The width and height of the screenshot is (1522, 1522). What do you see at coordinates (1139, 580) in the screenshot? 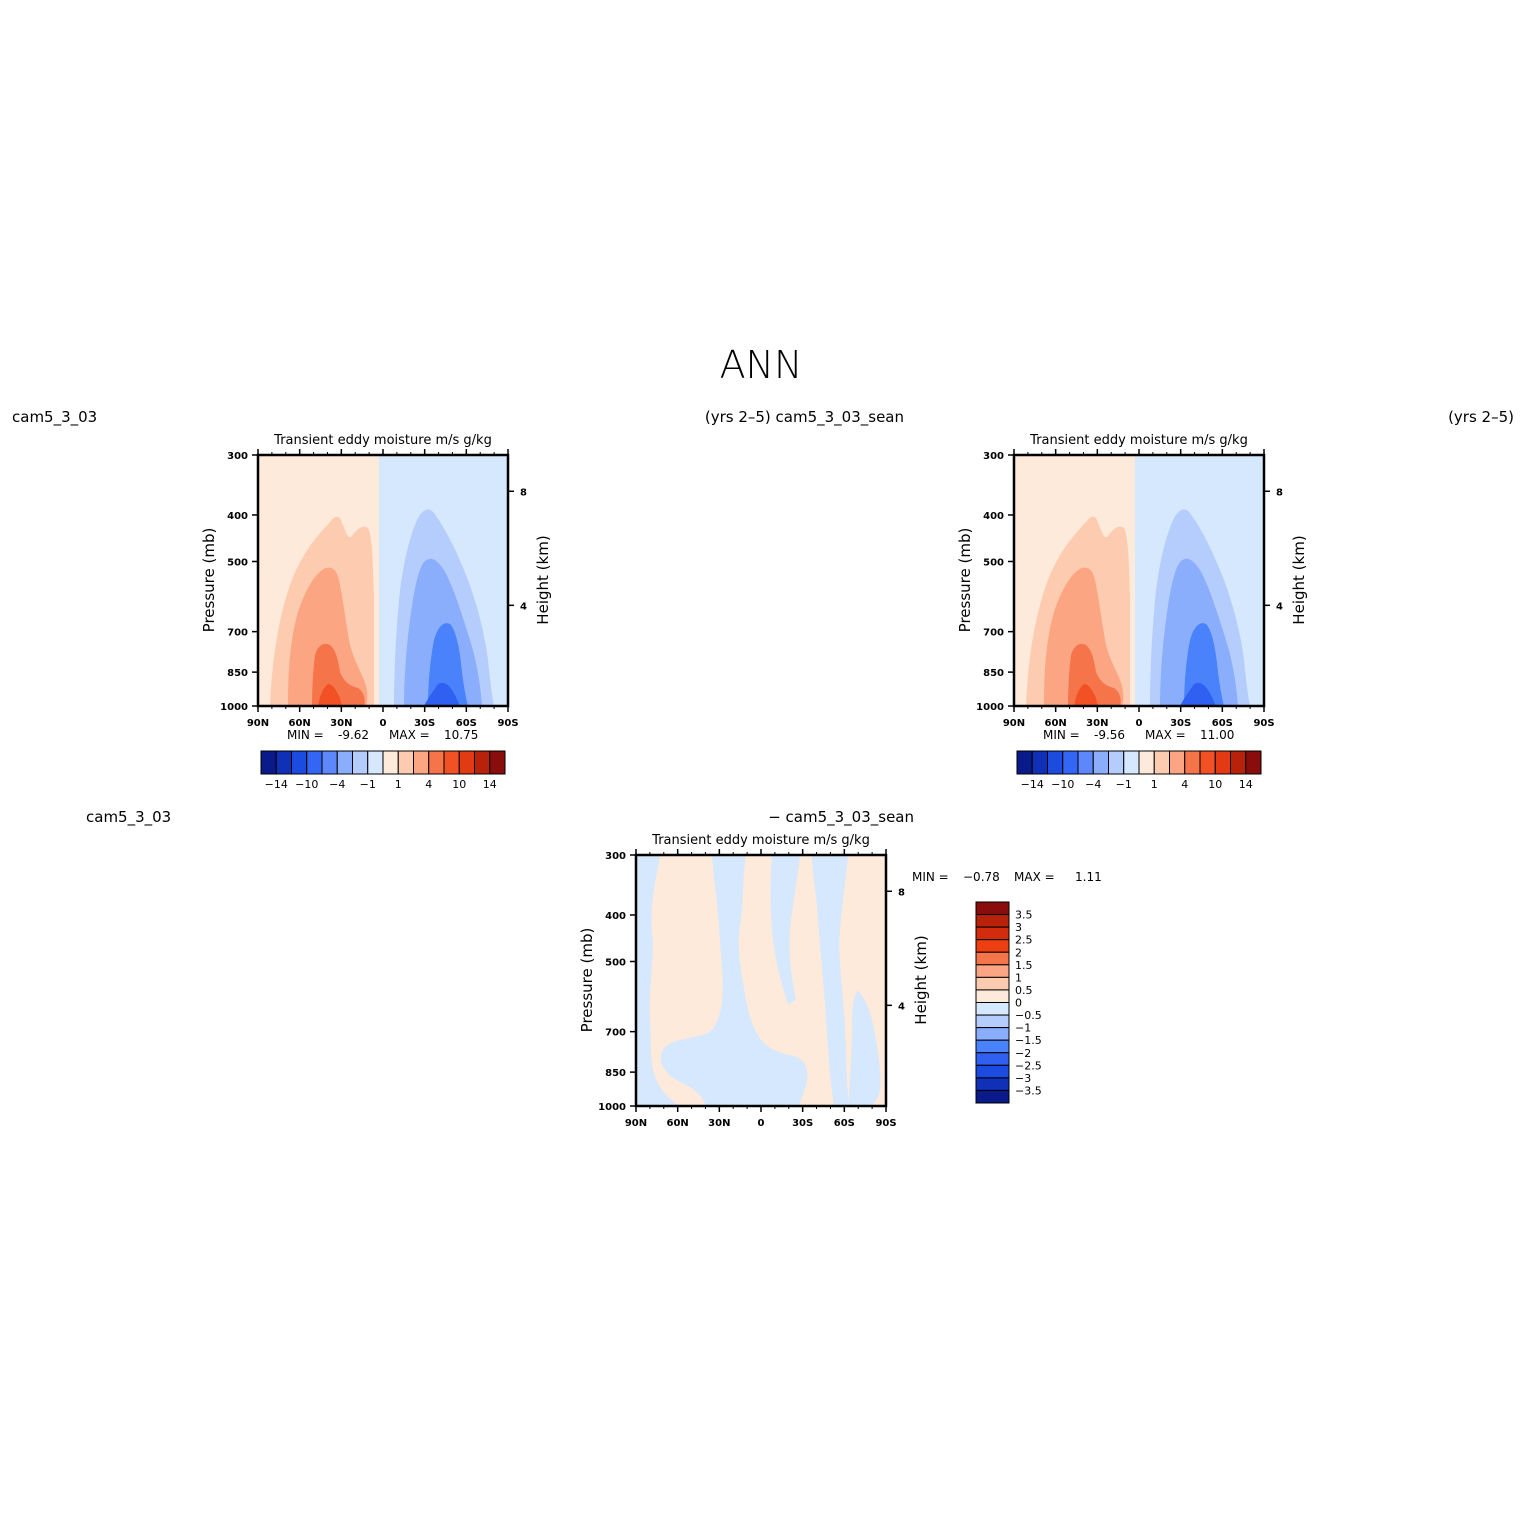
I see `top-right-plot-area` at bounding box center [1139, 580].